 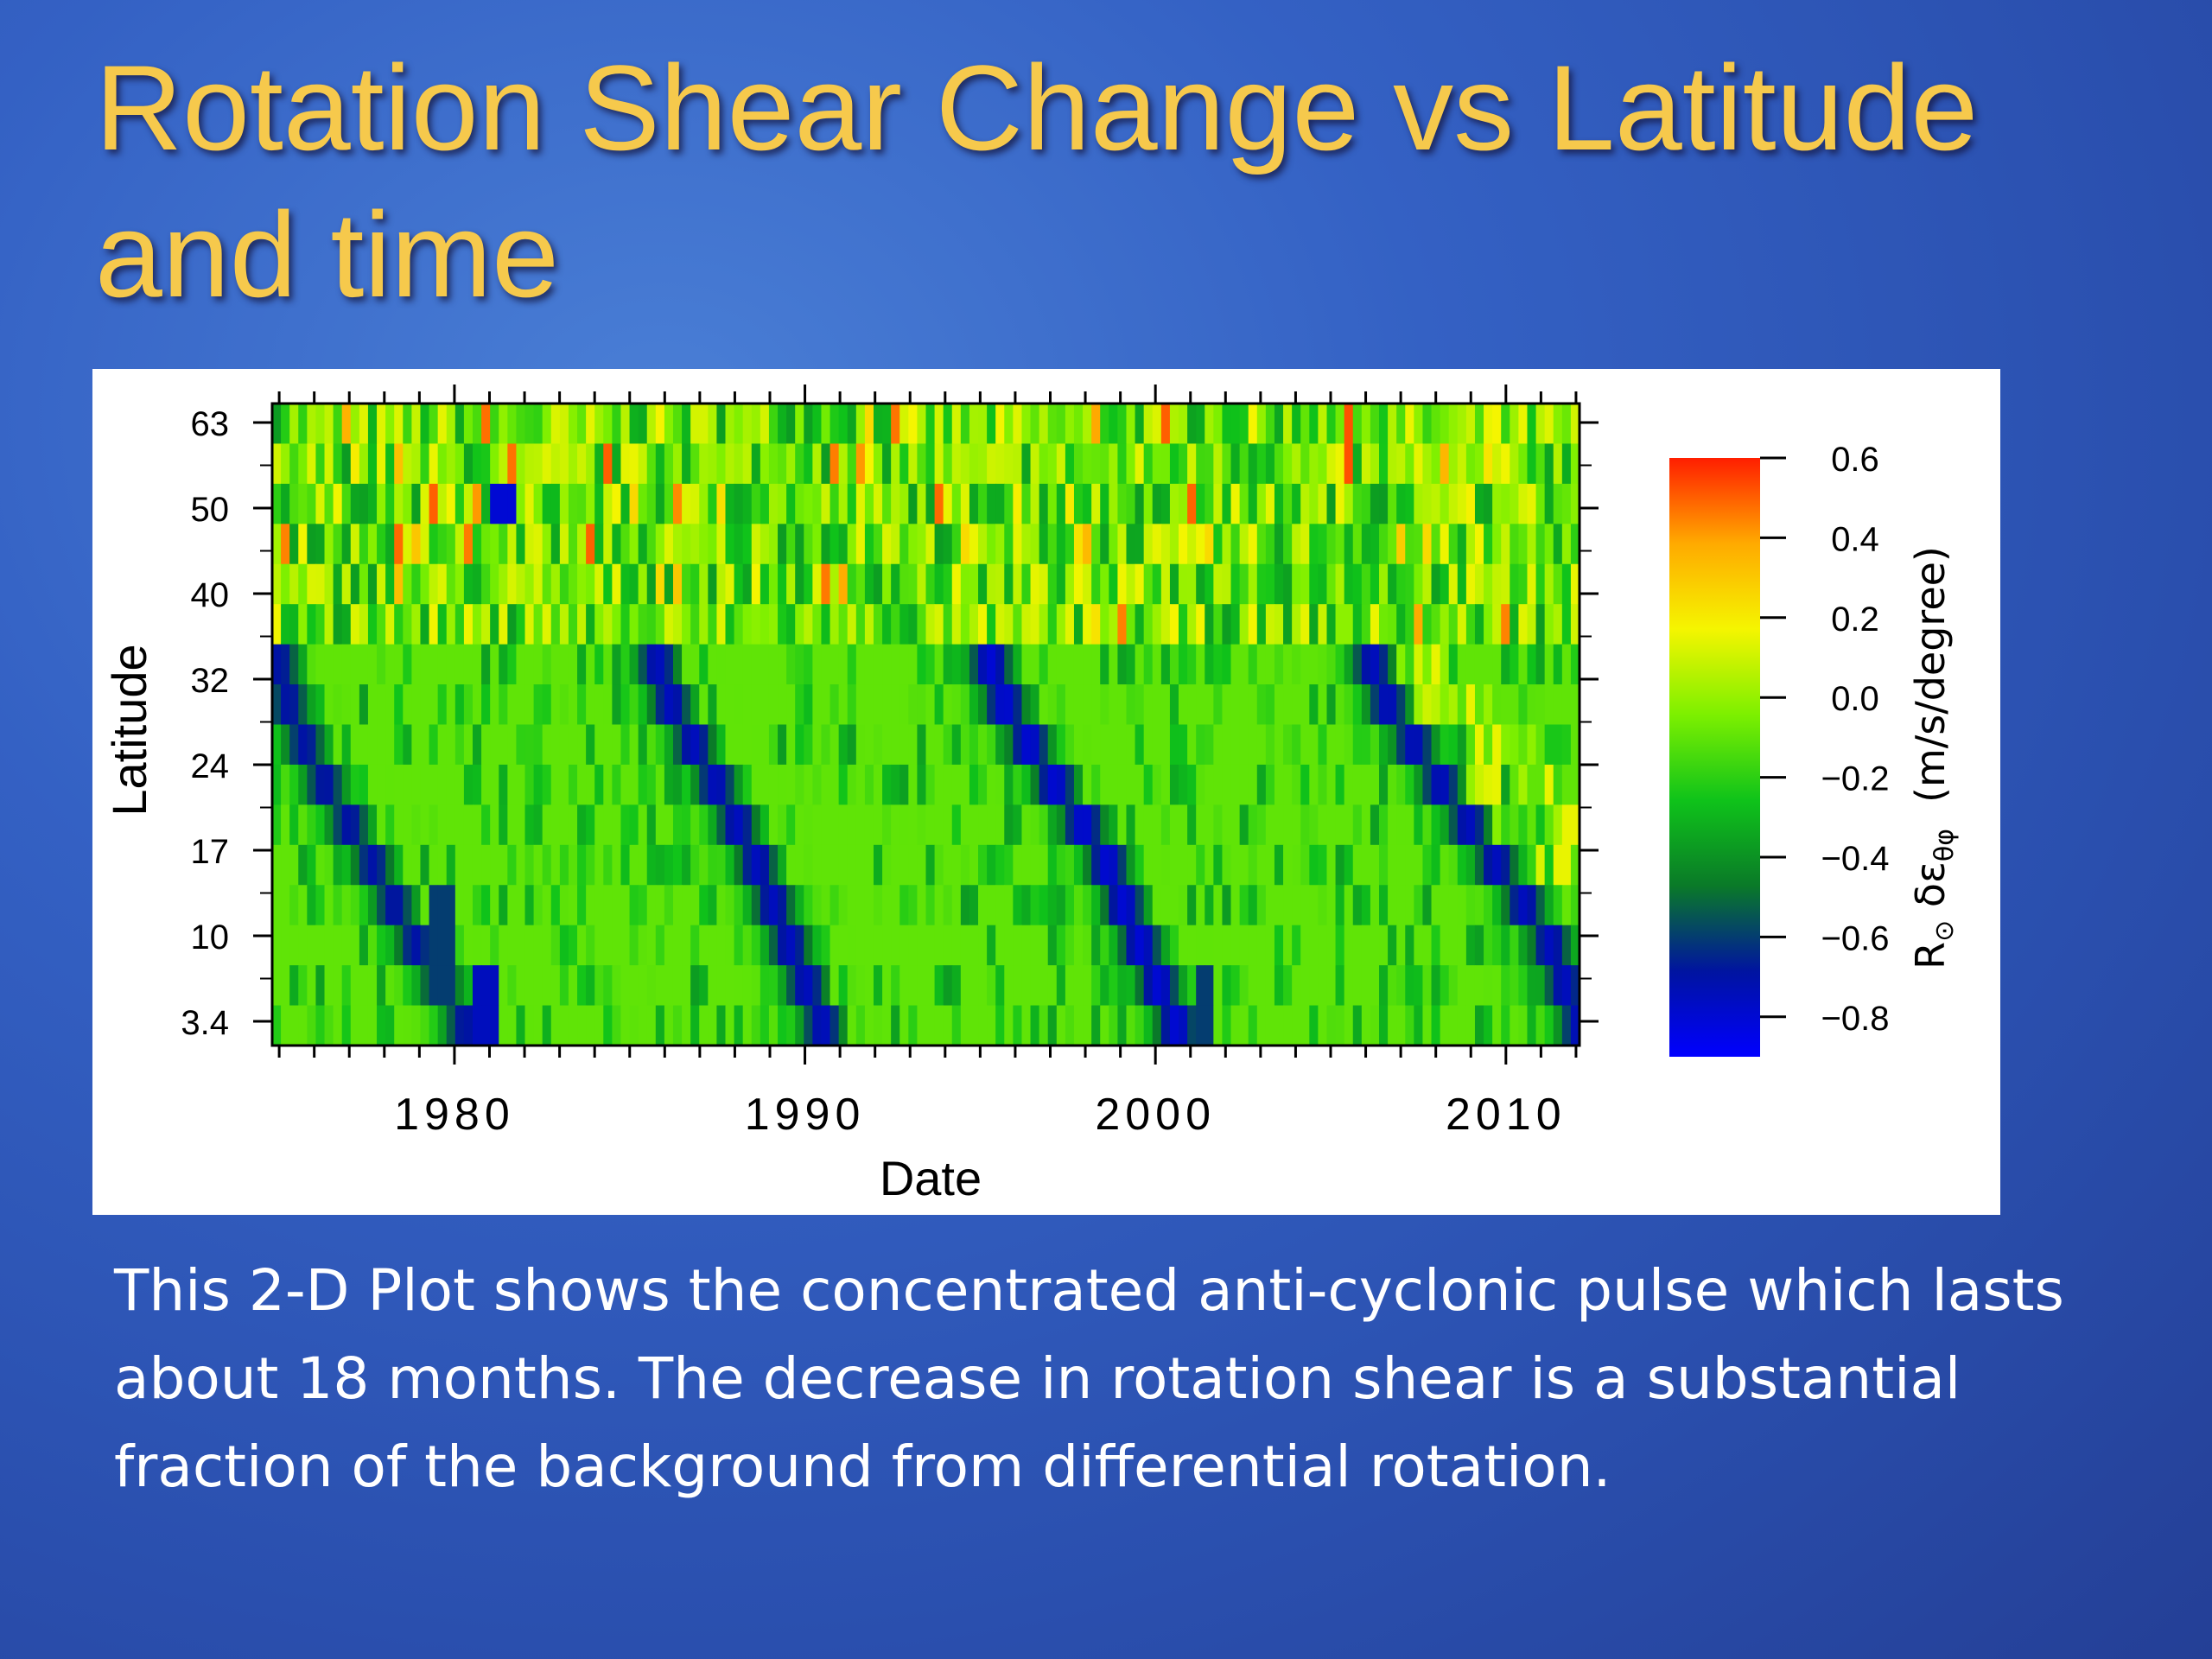 What do you see at coordinates (1855, 1019) in the screenshot?
I see `colorbar-tick-label: −0.8` at bounding box center [1855, 1019].